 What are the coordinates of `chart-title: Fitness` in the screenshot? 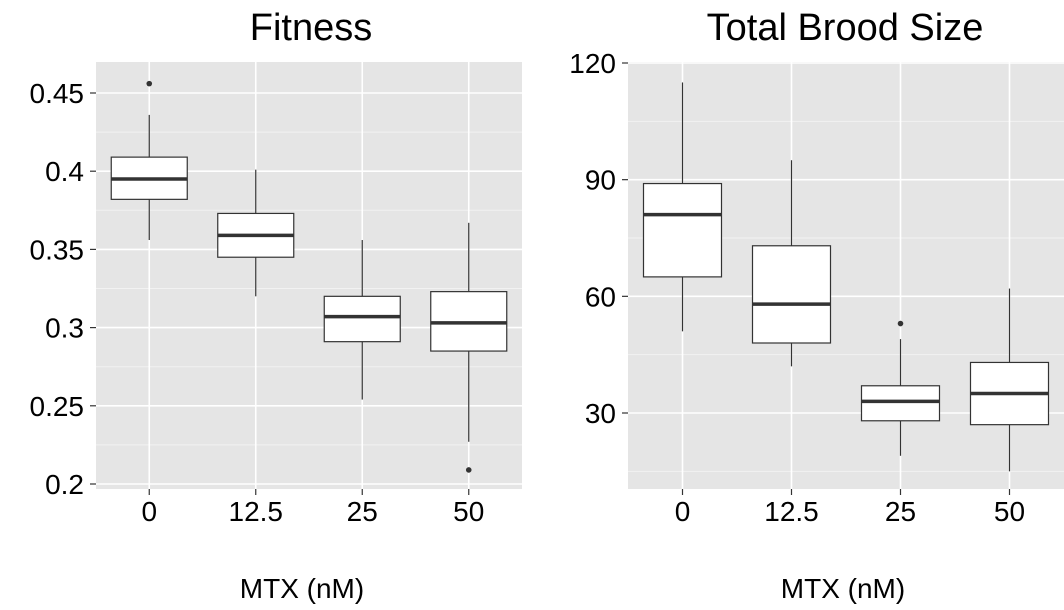 It's located at (311, 28).